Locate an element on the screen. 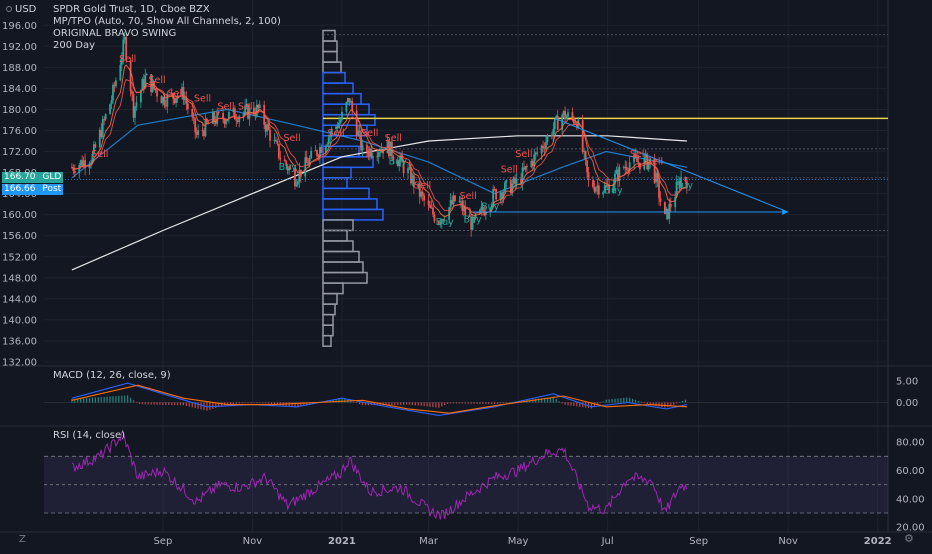  time-tick-label: 2022 is located at coordinates (878, 541).